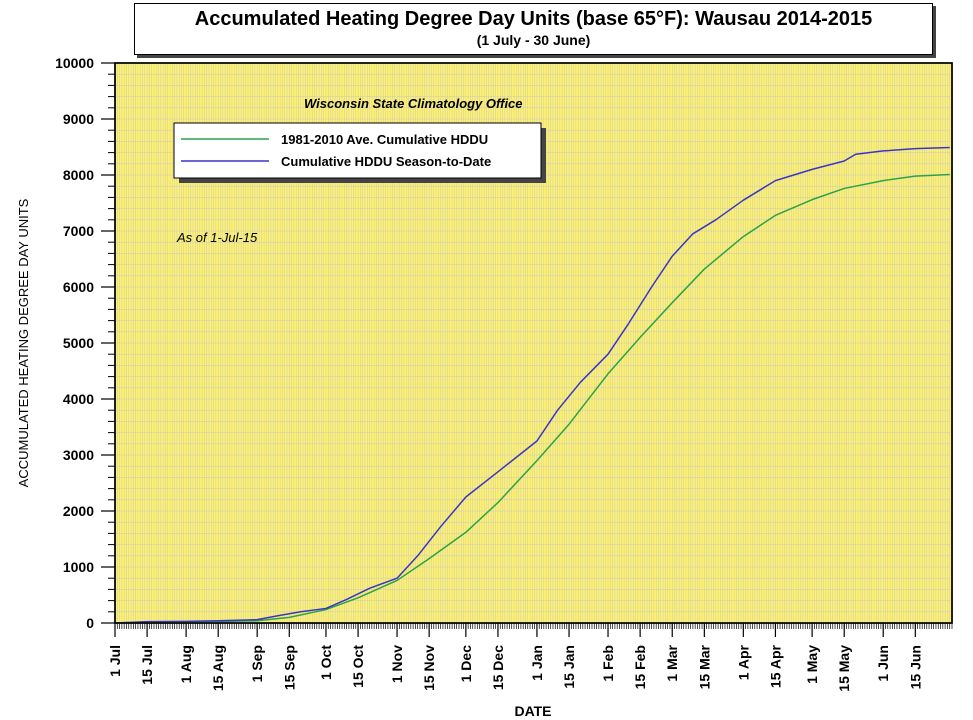 Image resolution: width=973 pixels, height=720 pixels. Describe the element at coordinates (704, 666) in the screenshot. I see `x-tick-label: 15 Mar` at that location.